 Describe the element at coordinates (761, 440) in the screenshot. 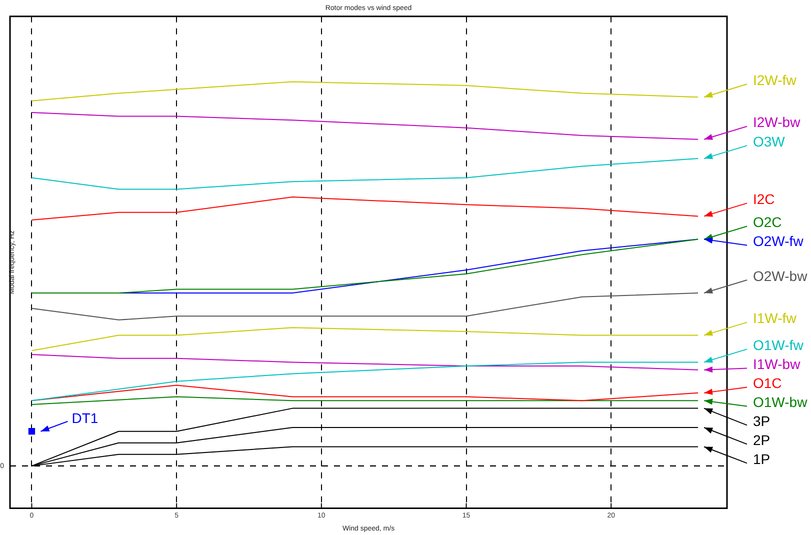

I see `legend-label: 2P` at that location.